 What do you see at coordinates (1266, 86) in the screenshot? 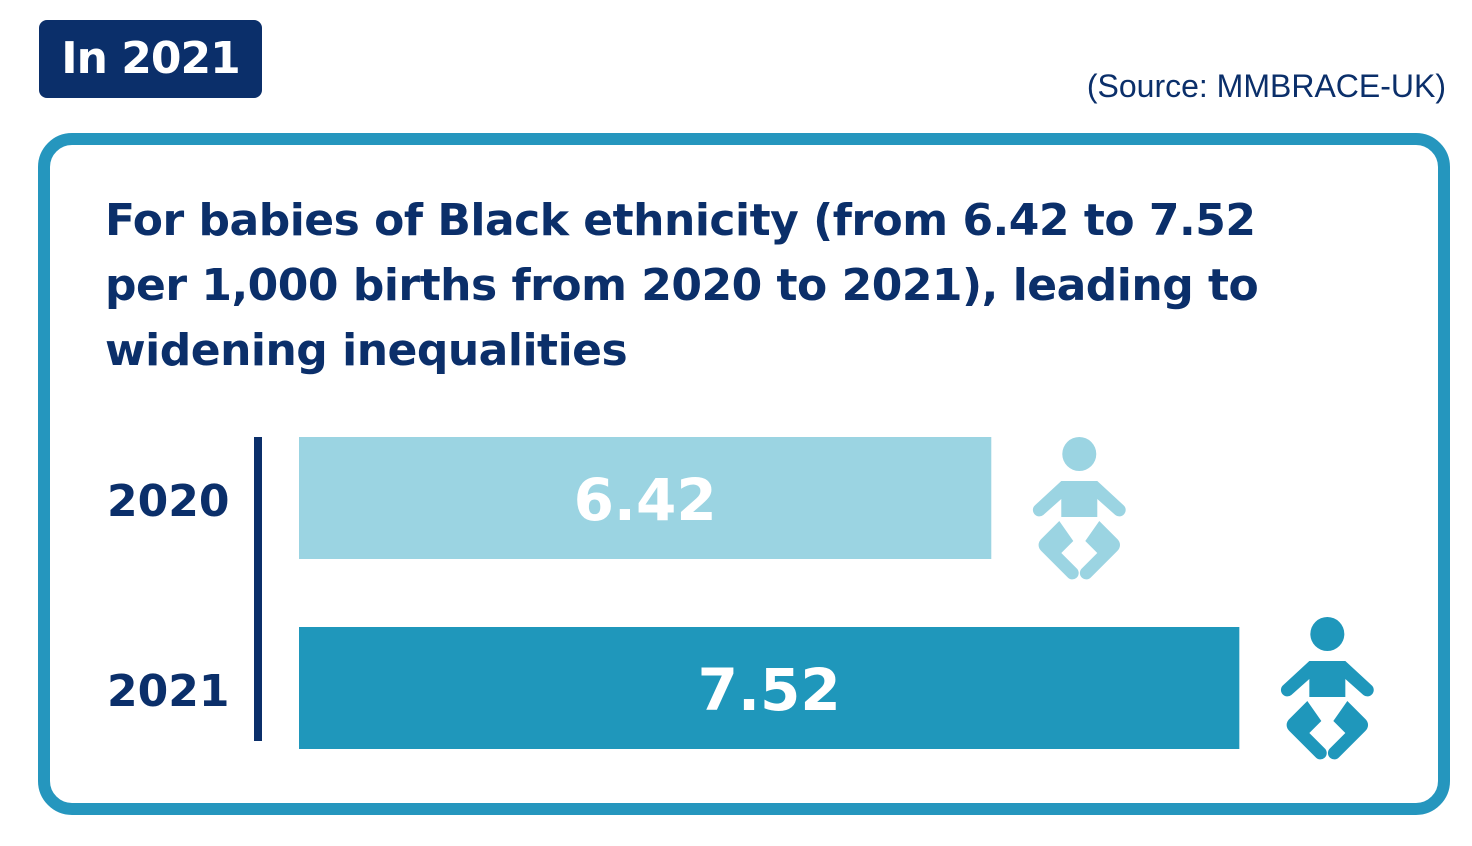
I see `source-note: (Source: MMBRACE-UK)` at bounding box center [1266, 86].